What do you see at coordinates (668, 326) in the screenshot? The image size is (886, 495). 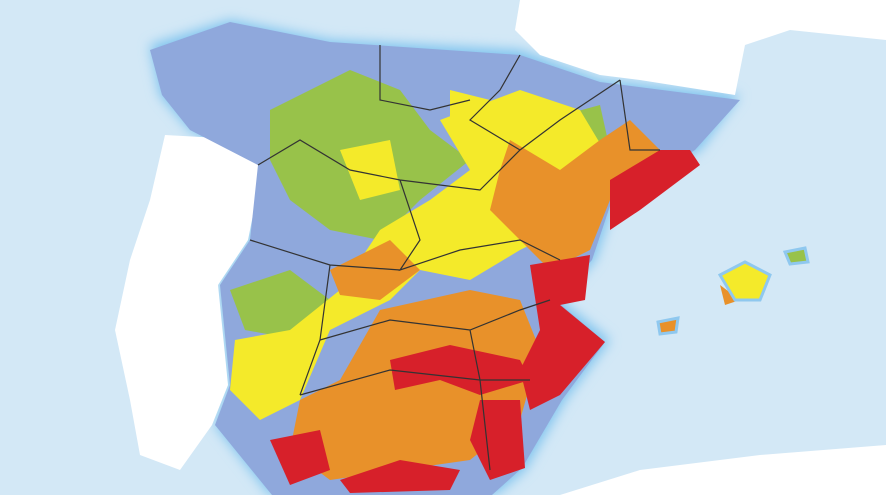 I see `ibiza` at bounding box center [668, 326].